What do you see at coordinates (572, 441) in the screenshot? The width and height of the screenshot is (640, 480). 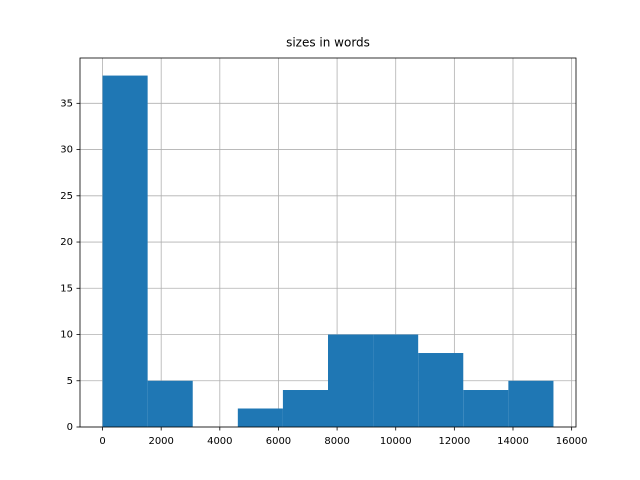 I see `x-tick-label: 16000` at bounding box center [572, 441].